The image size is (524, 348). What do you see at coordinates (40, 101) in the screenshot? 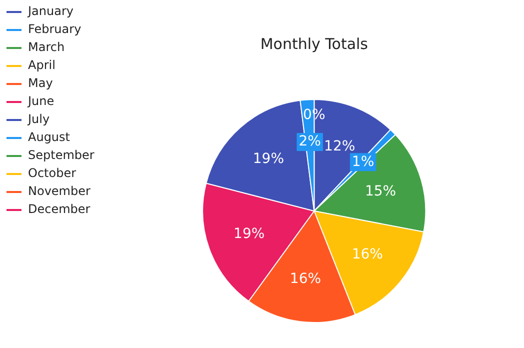
I see `legend-label: June` at bounding box center [40, 101].